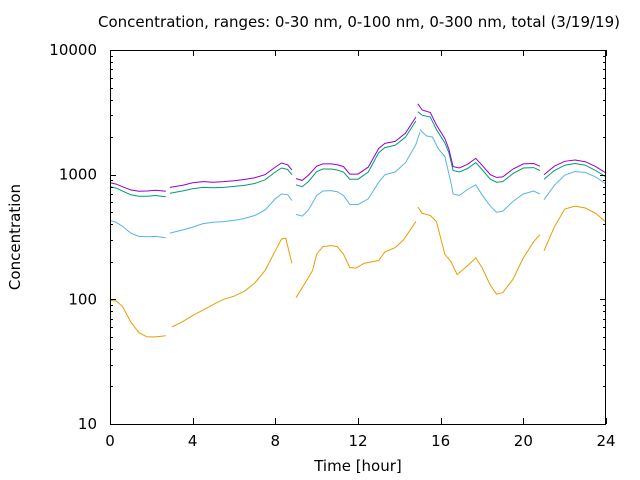 The image size is (640, 480). I want to click on y-tick-label: 10000, so click(73, 50).